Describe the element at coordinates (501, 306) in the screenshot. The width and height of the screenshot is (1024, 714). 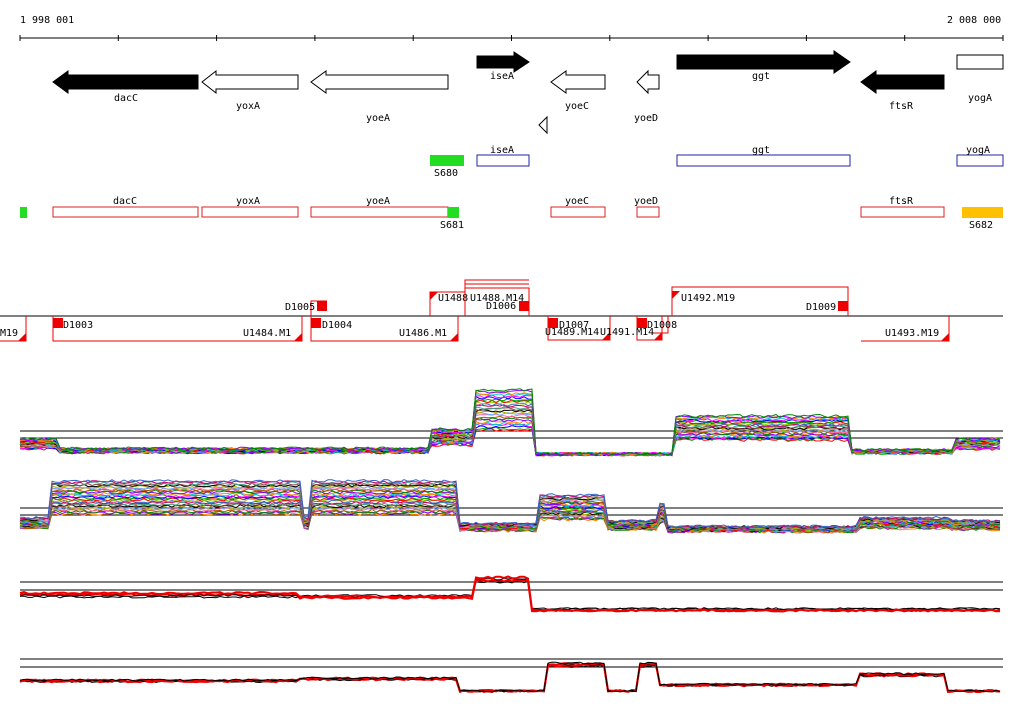
I see `segment-label-D1006: D1006` at that location.